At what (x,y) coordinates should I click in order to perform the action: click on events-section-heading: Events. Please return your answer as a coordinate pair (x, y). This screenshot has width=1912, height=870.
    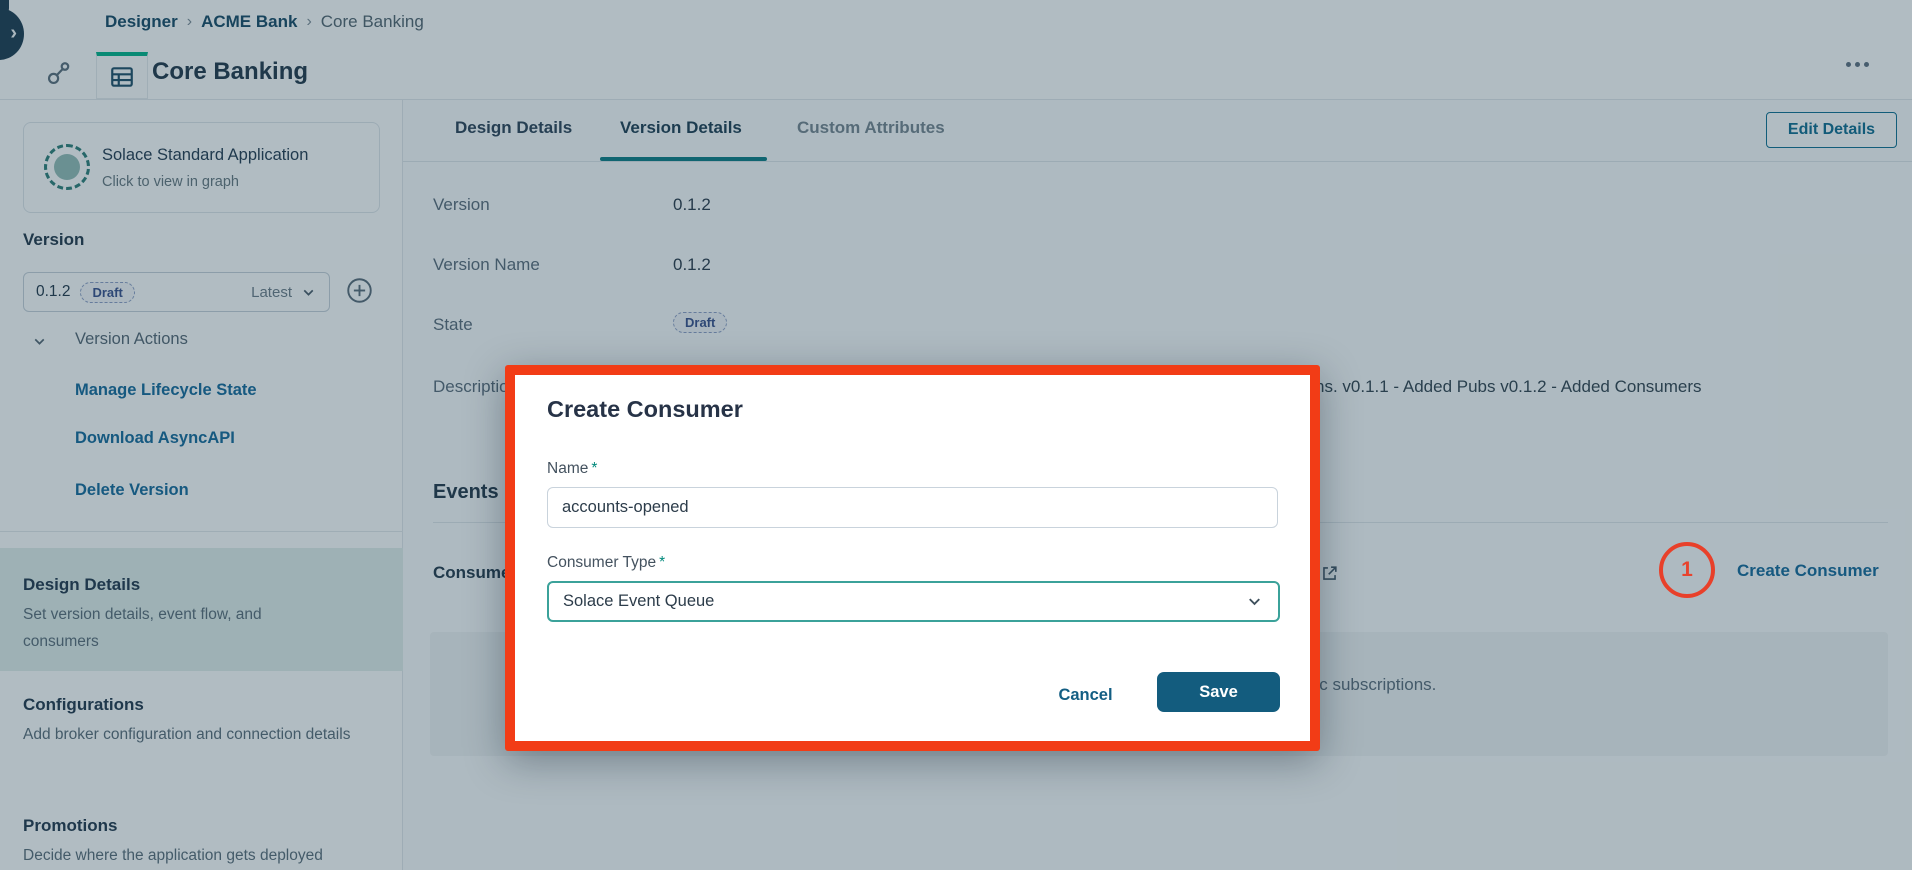
    Looking at the image, I should click on (466, 492).